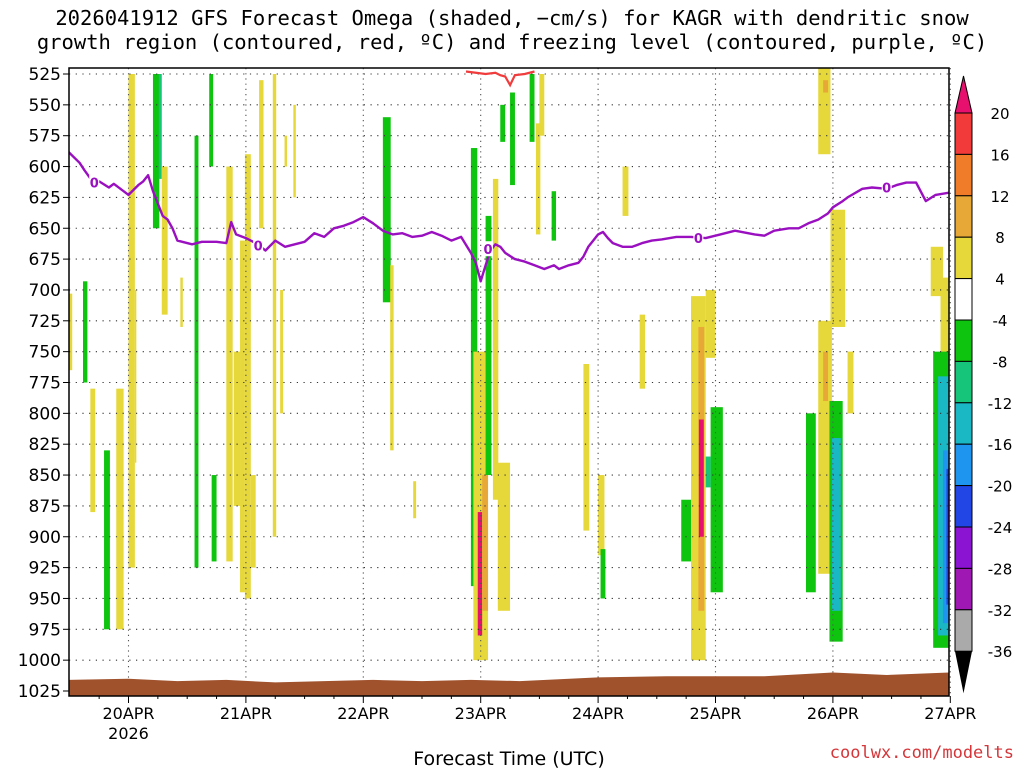  Describe the element at coordinates (1000, 404) in the screenshot. I see `colorbar-label: -12` at that location.